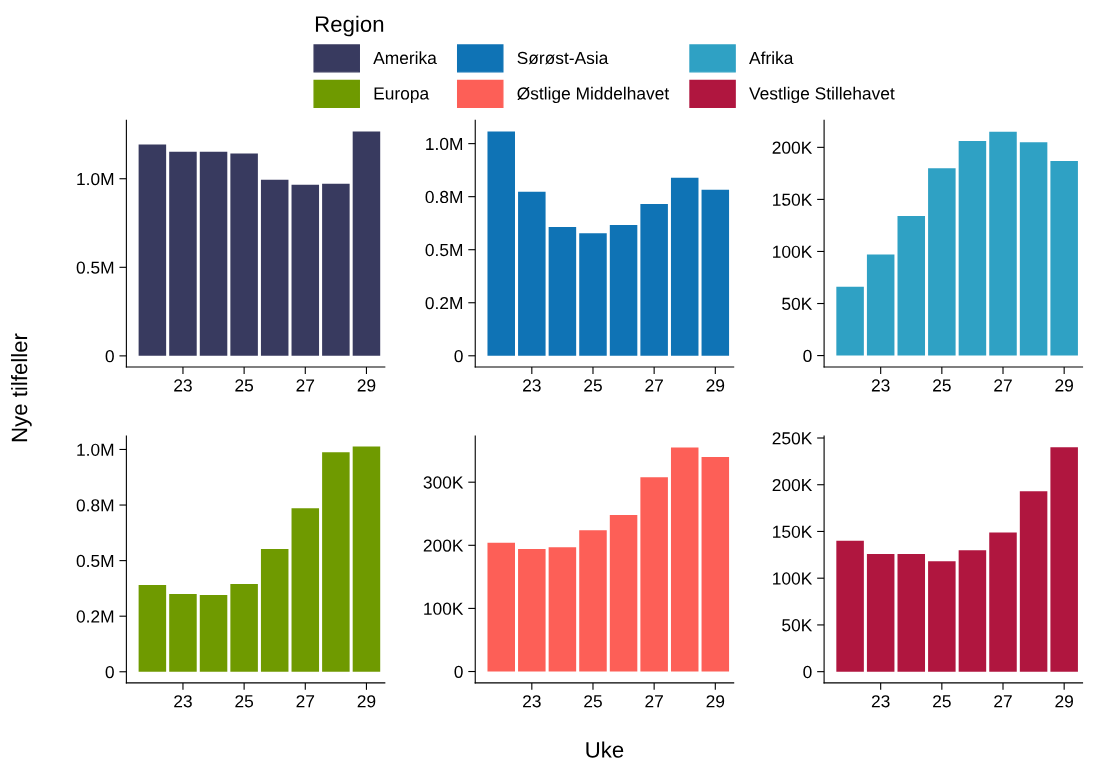  Describe the element at coordinates (822, 95) in the screenshot. I see `legend-label: Vestlige Stillehavet` at that location.